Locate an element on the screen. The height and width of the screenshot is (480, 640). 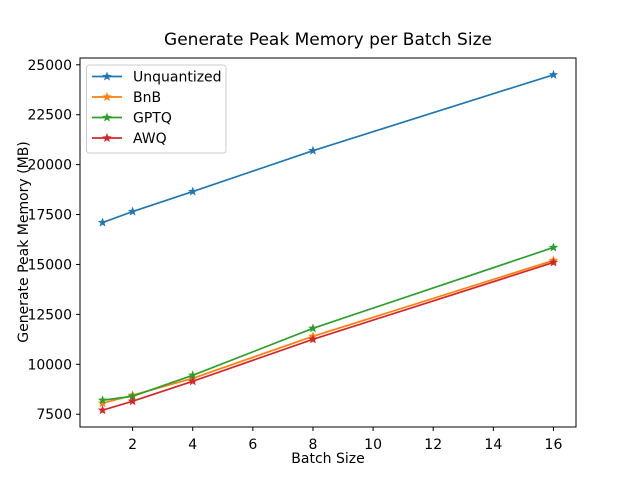
legend-entry-unquantized: Unquantized is located at coordinates (157, 78).